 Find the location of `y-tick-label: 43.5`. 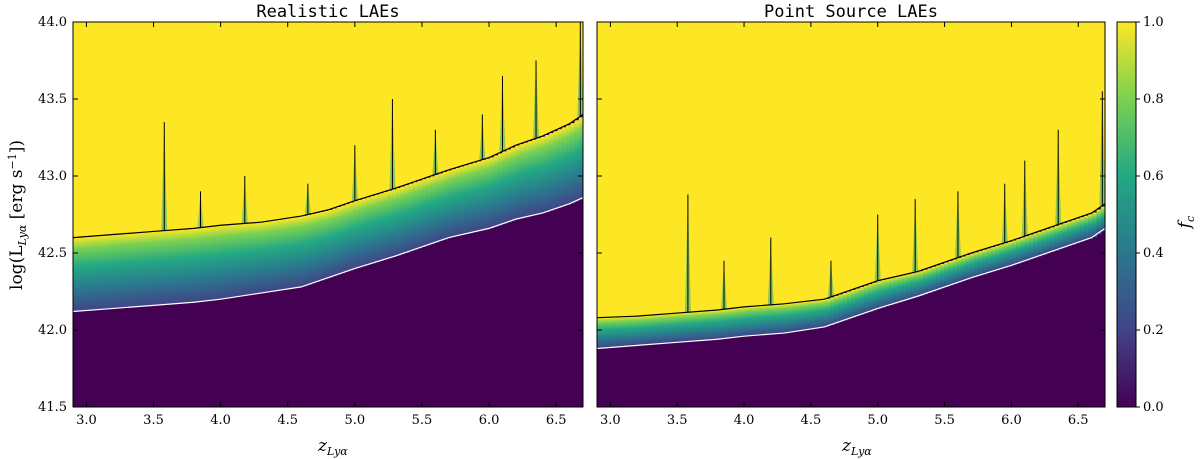

y-tick-label: 43.5 is located at coordinates (52, 99).